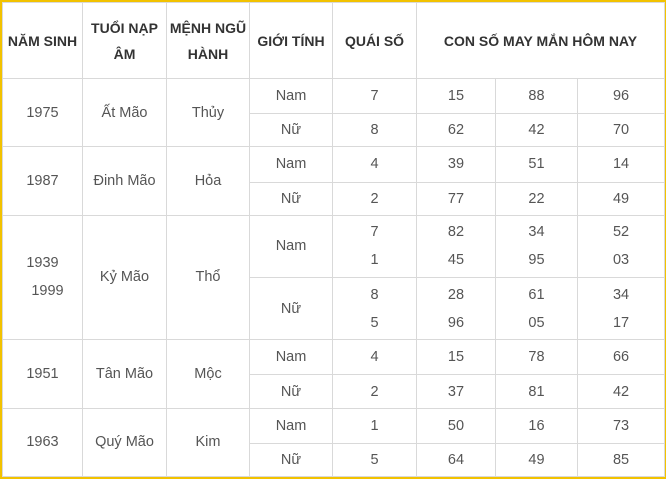 This screenshot has width=666, height=479. Describe the element at coordinates (208, 27) in the screenshot. I see `header-menh-line1: MỆNH NGŨ` at that location.